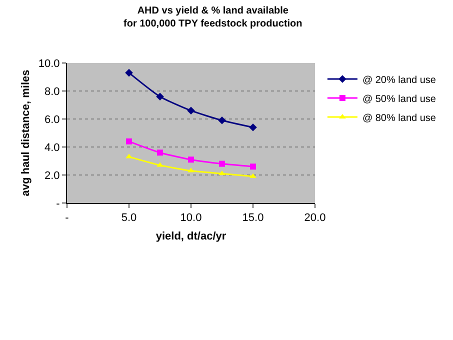  What do you see at coordinates (129, 218) in the screenshot?
I see `x-tick-label: 5.0` at bounding box center [129, 218].